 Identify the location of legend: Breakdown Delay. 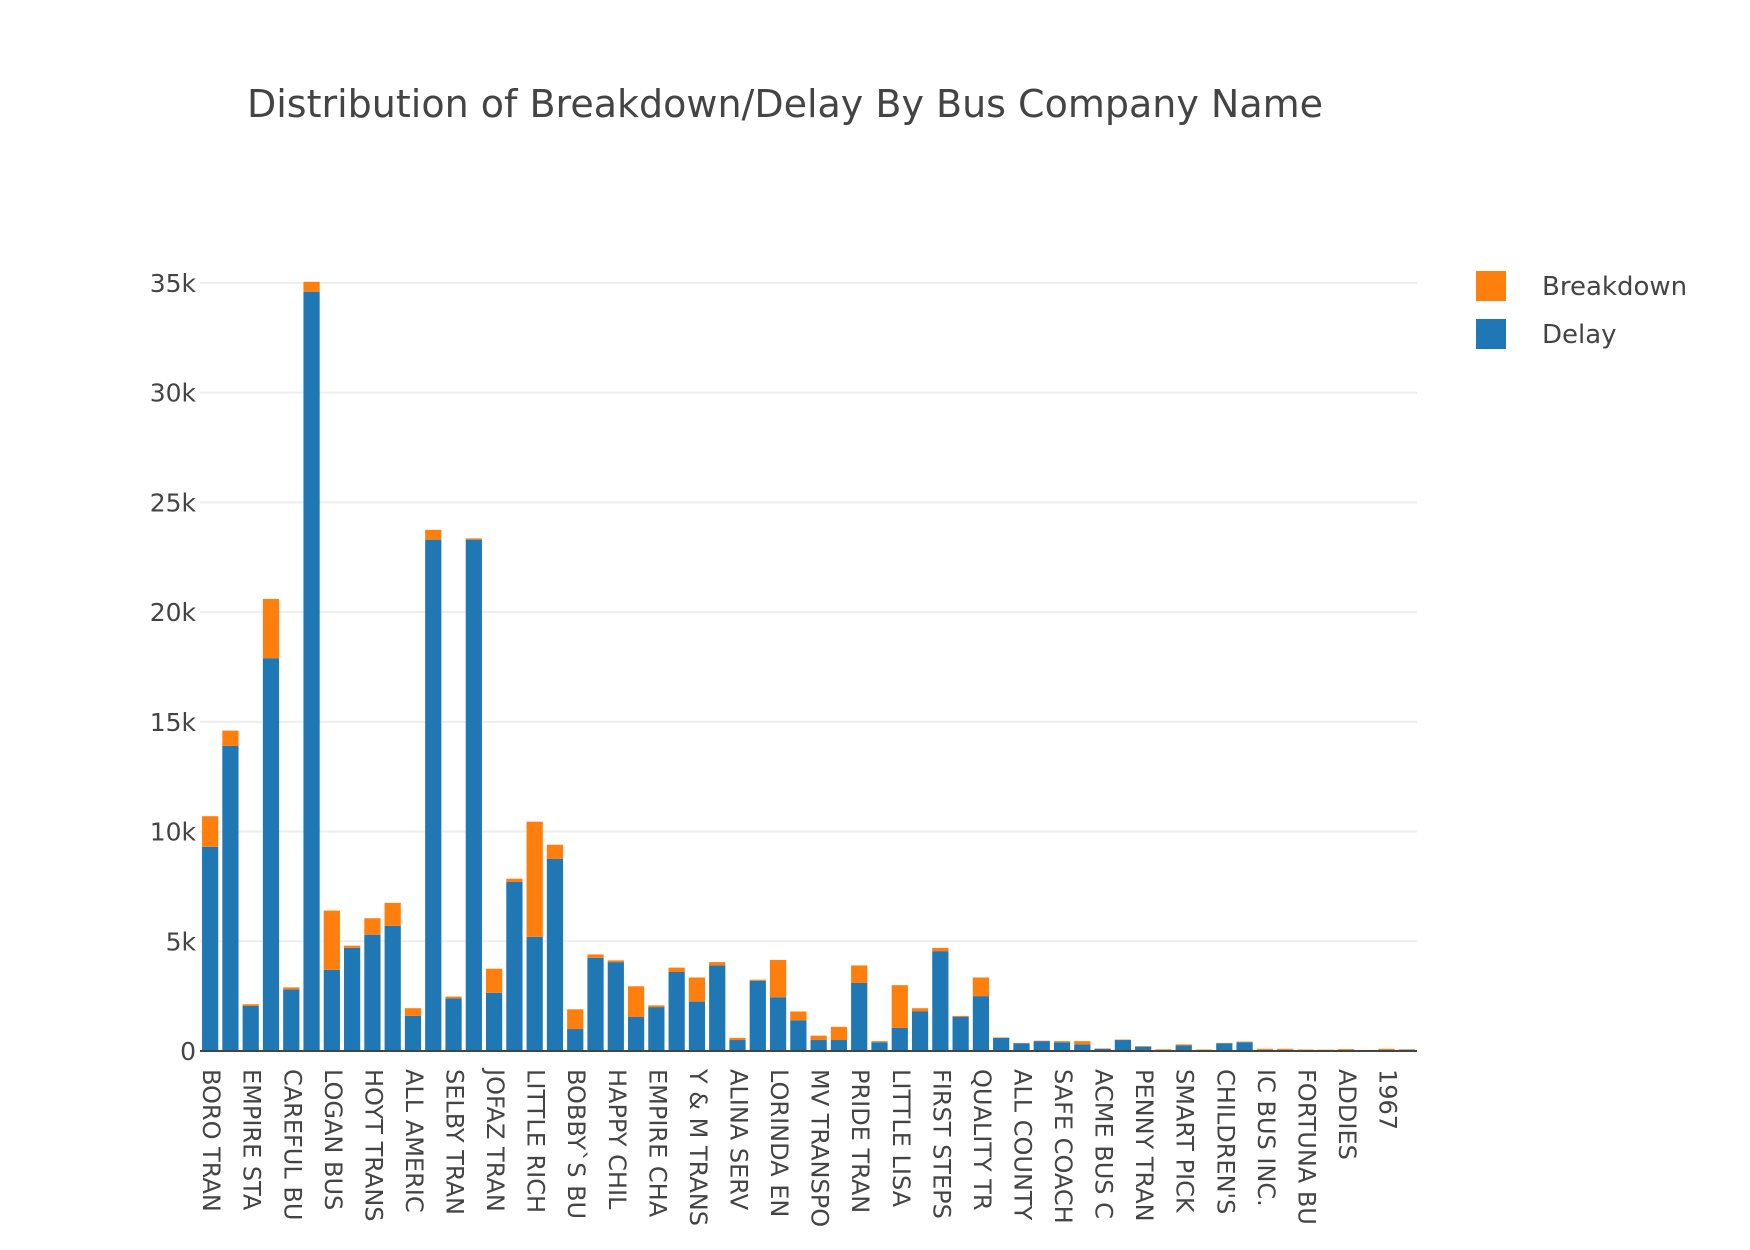
(1581, 310).